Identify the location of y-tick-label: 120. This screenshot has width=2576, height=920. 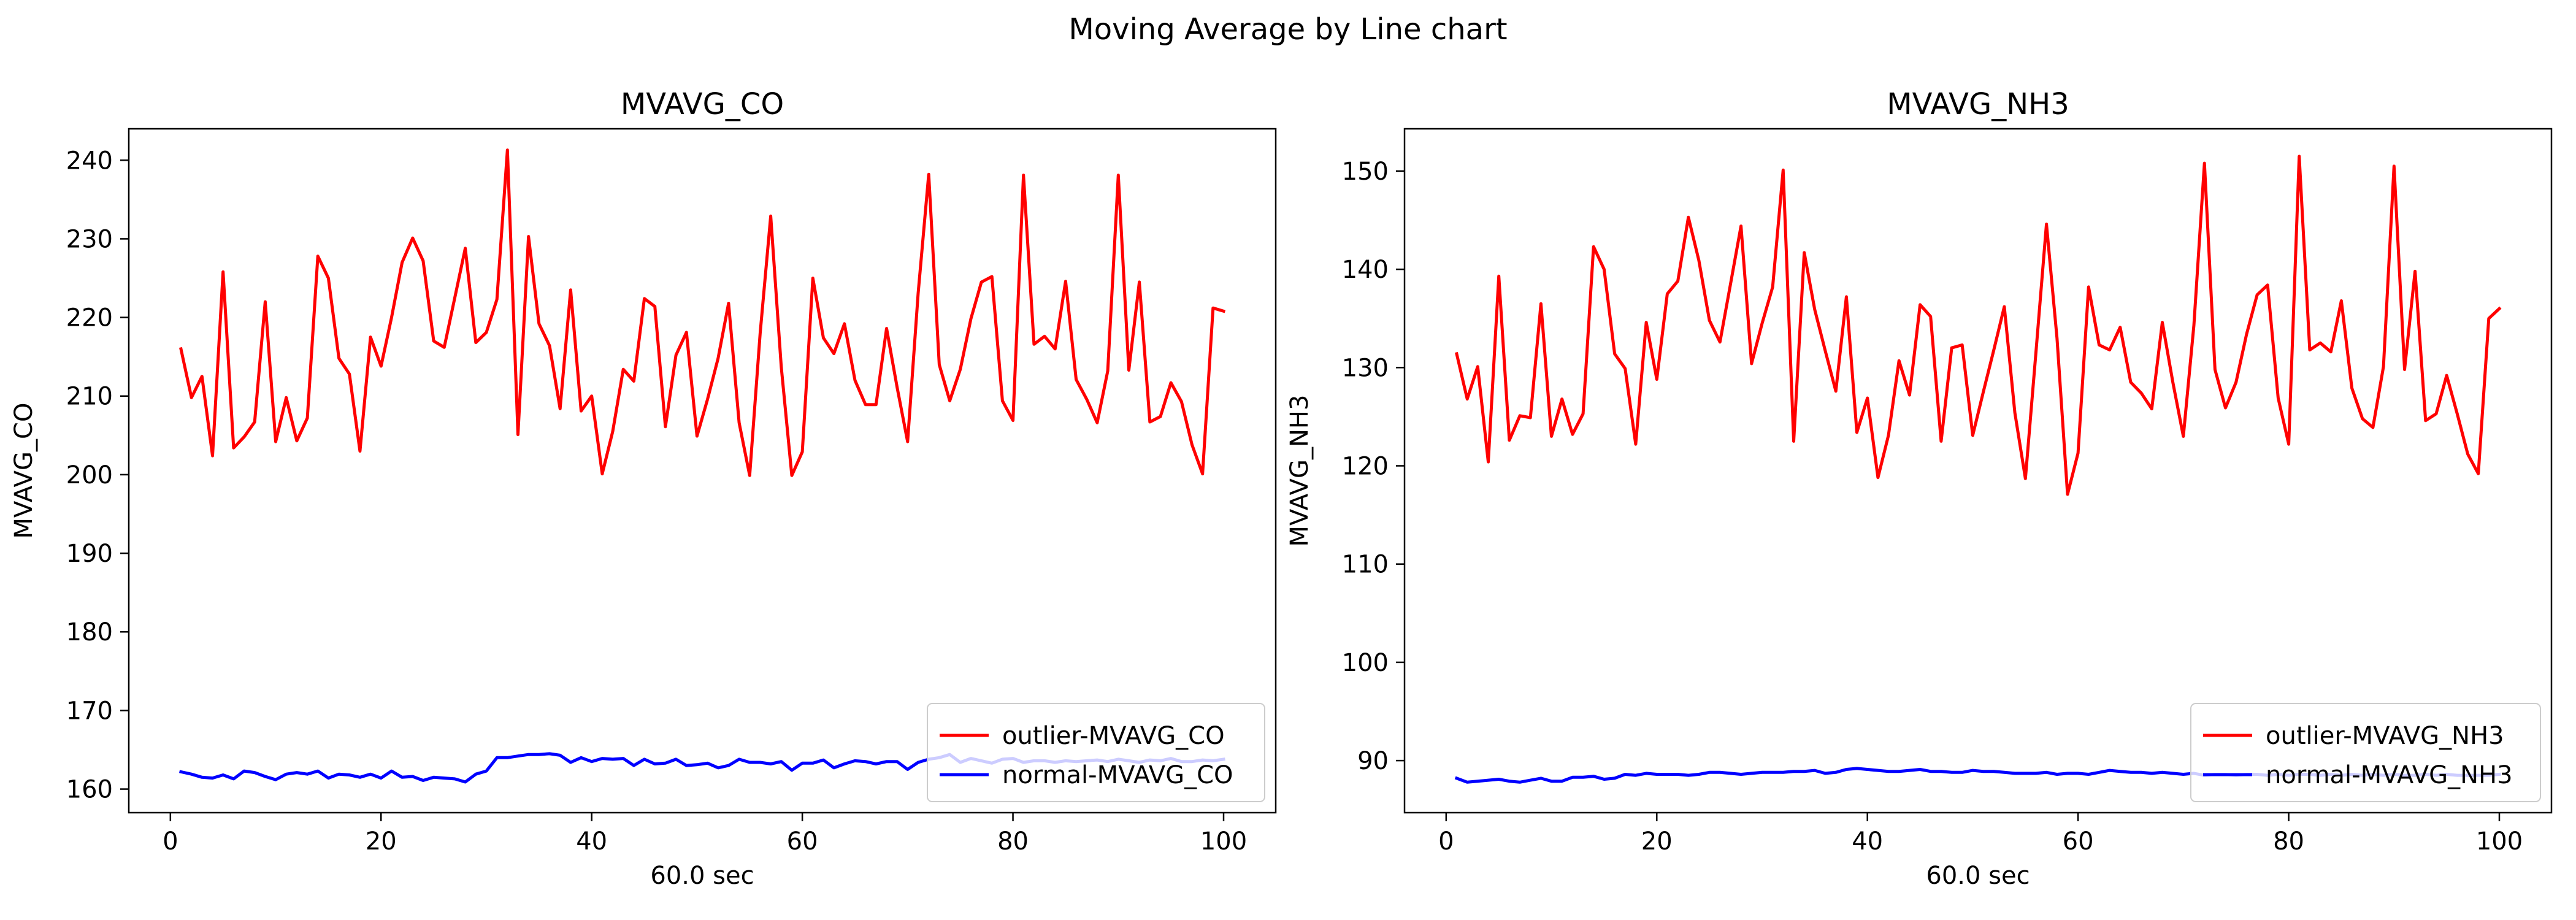
(1365, 466).